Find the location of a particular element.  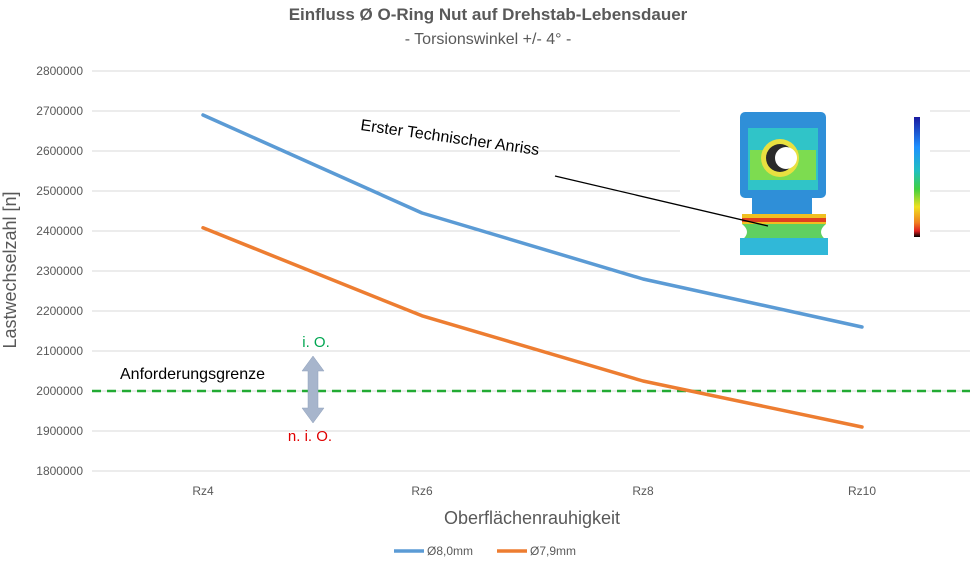

ok-label: i. O. is located at coordinates (316, 342).